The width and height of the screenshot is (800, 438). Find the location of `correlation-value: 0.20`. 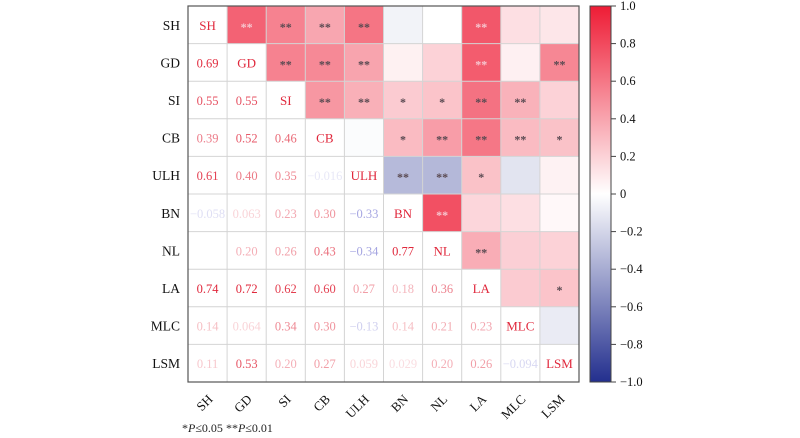

correlation-value: 0.20 is located at coordinates (247, 251).